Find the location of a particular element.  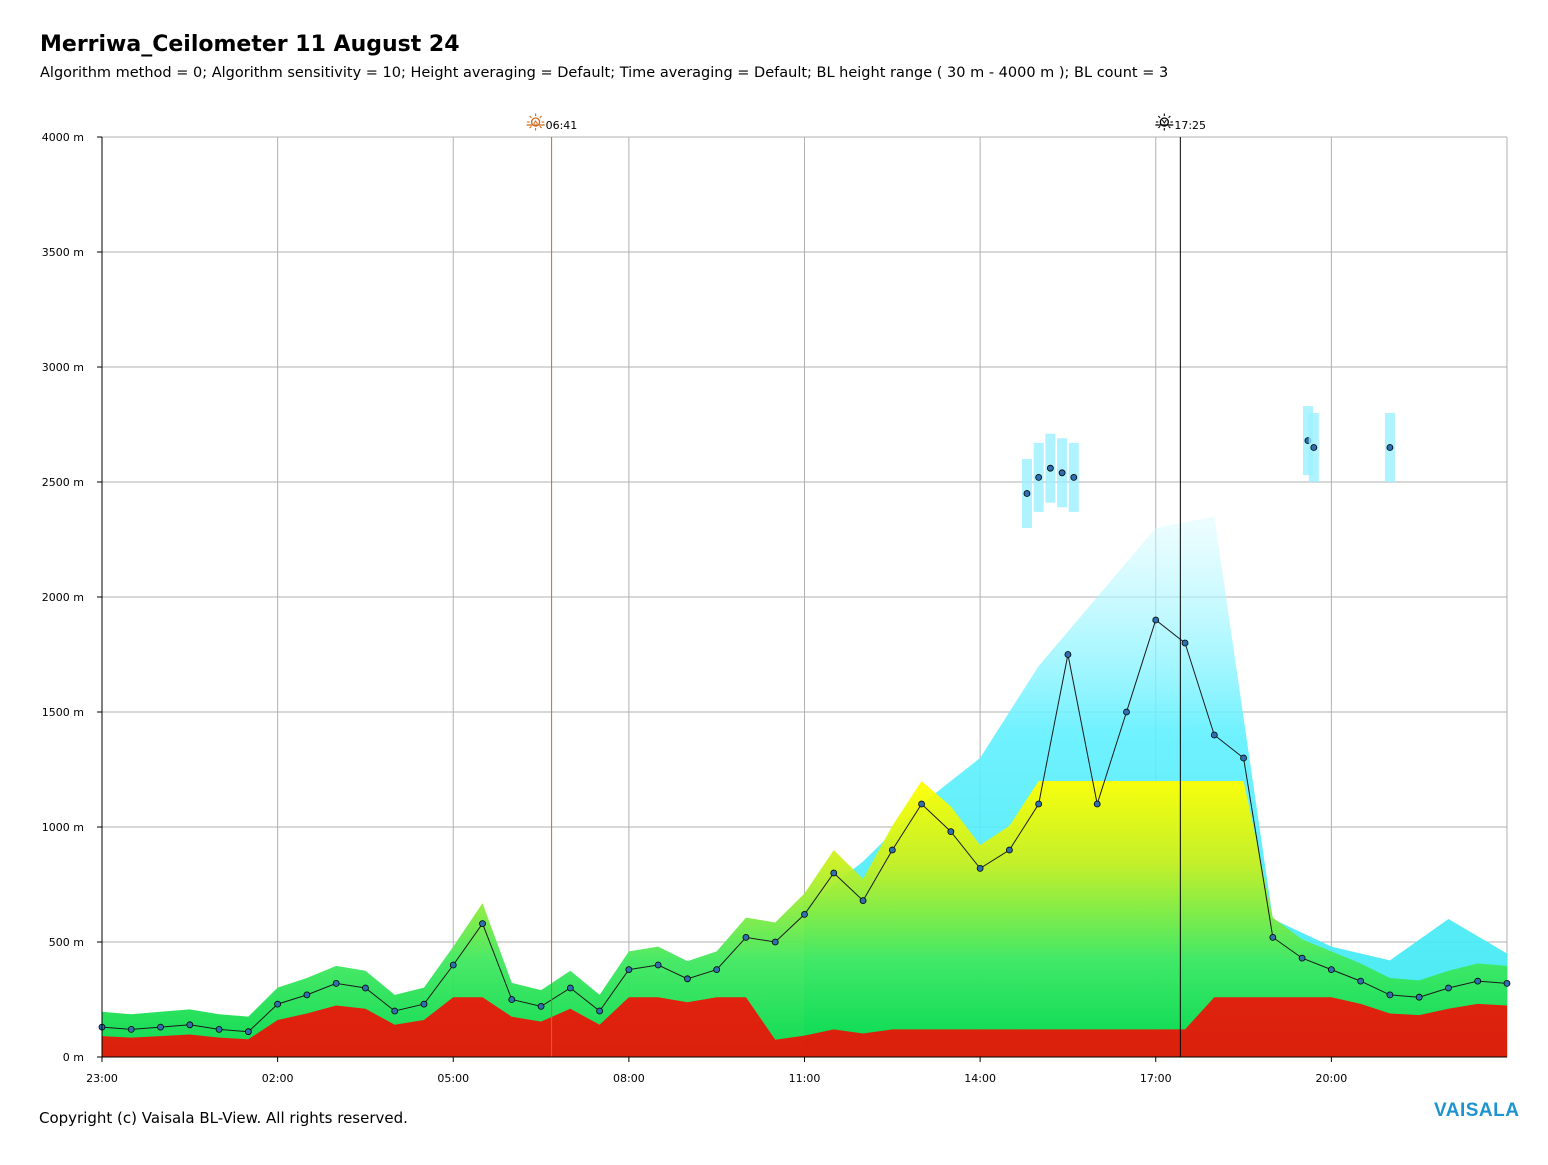

y-tick-label: 2000 m is located at coordinates (63, 597).